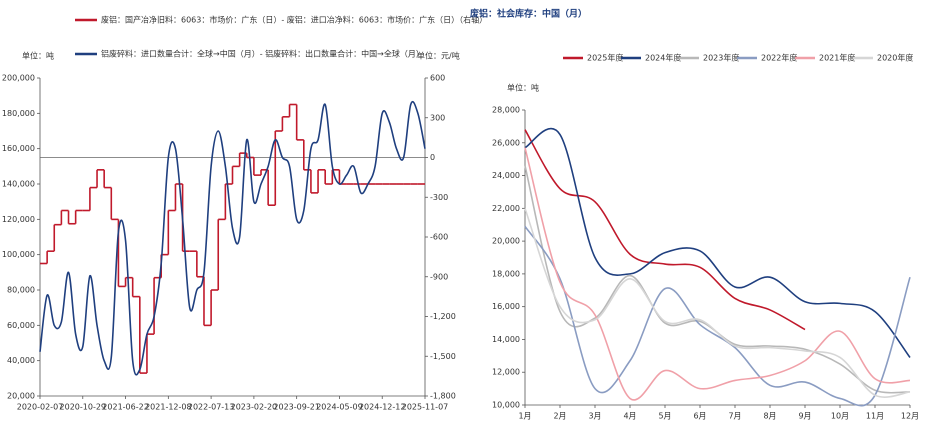 The height and width of the screenshot is (436, 938). I want to click on x-tick-label: 9月, so click(804, 416).